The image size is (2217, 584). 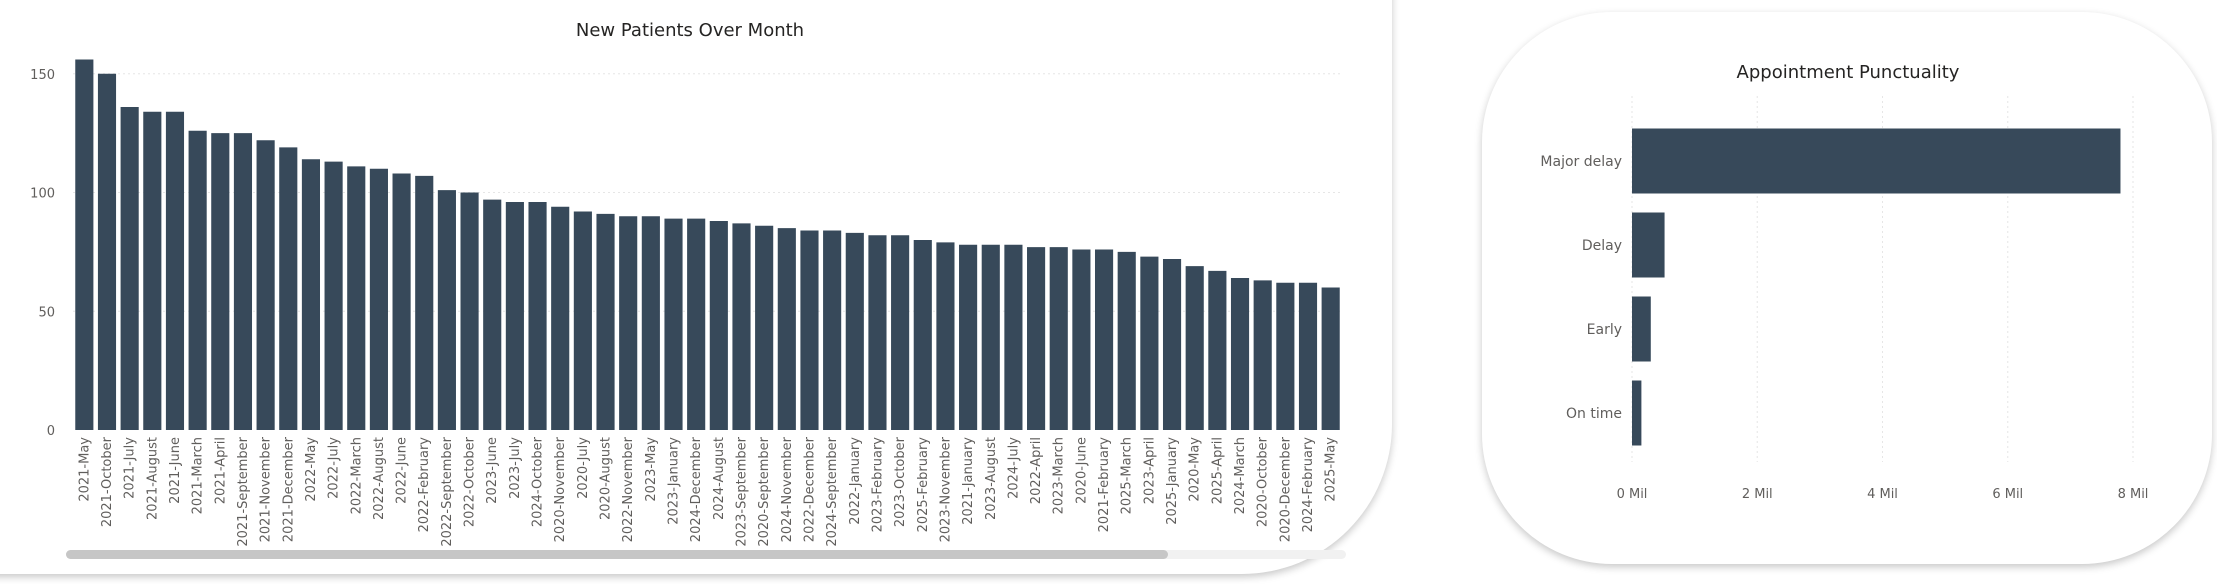 What do you see at coordinates (1149, 343) in the screenshot?
I see `bar-2023-April` at bounding box center [1149, 343].